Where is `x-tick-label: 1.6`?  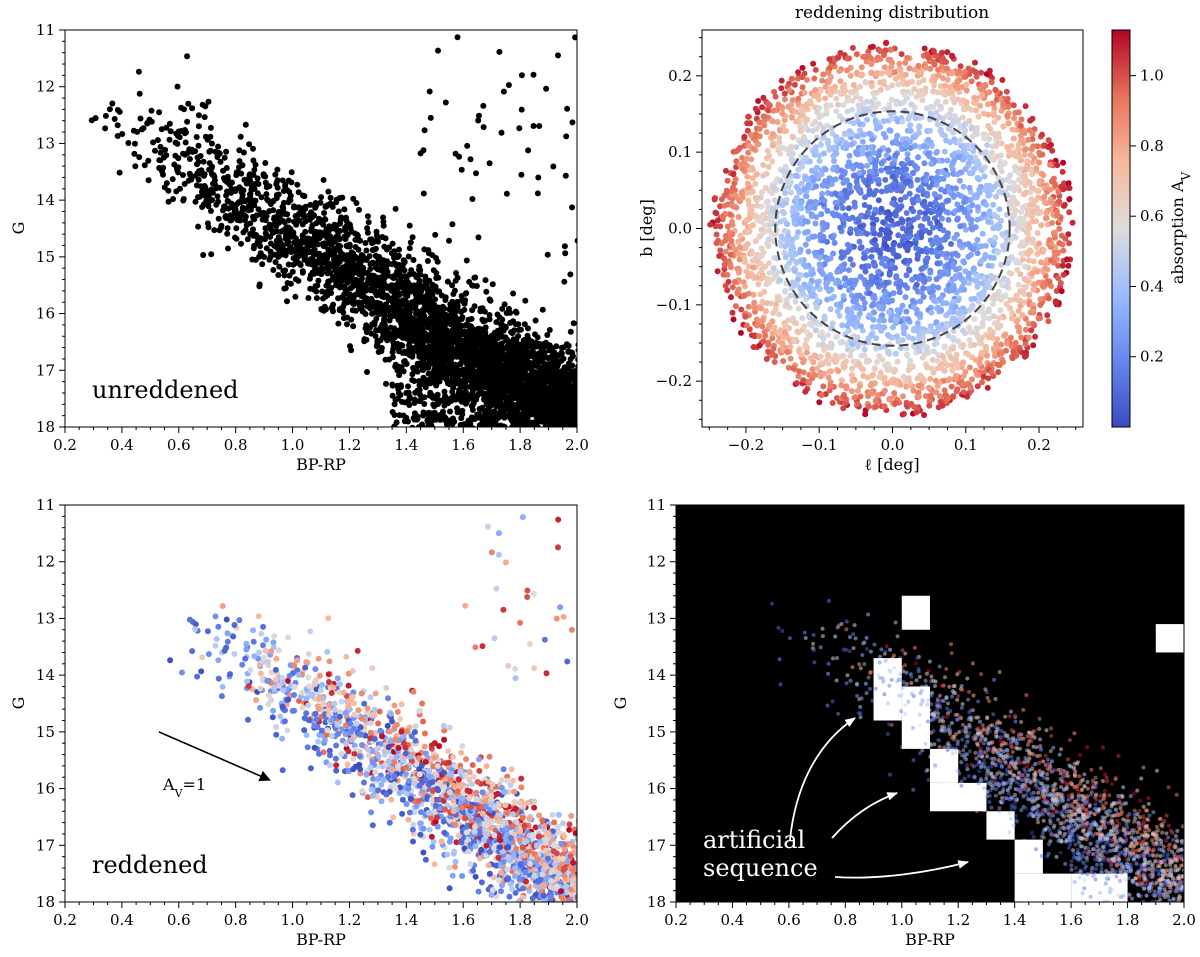
x-tick-label: 1.6 is located at coordinates (463, 445).